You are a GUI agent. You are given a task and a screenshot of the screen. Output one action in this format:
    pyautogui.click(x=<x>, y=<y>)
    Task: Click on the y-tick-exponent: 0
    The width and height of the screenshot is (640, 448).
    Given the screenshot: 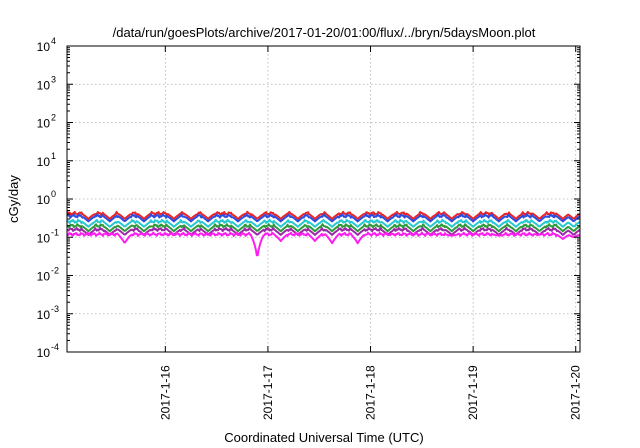 What is the action you would take?
    pyautogui.click(x=53, y=194)
    